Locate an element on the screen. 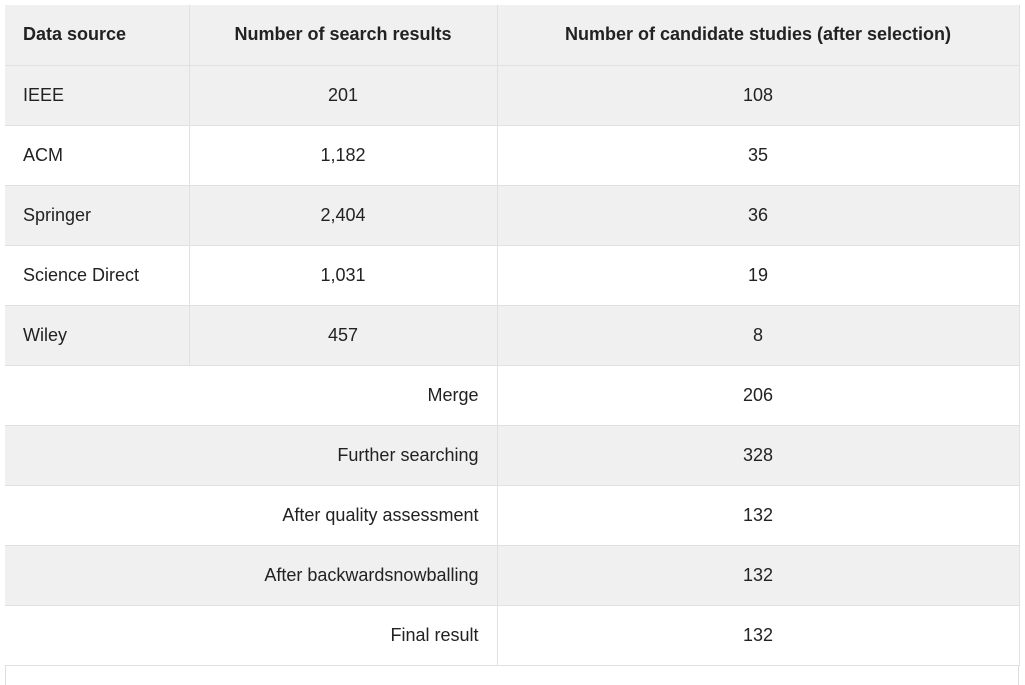 This screenshot has height=685, width=1025. table-row: ACM 1,182 35 is located at coordinates (512, 155).